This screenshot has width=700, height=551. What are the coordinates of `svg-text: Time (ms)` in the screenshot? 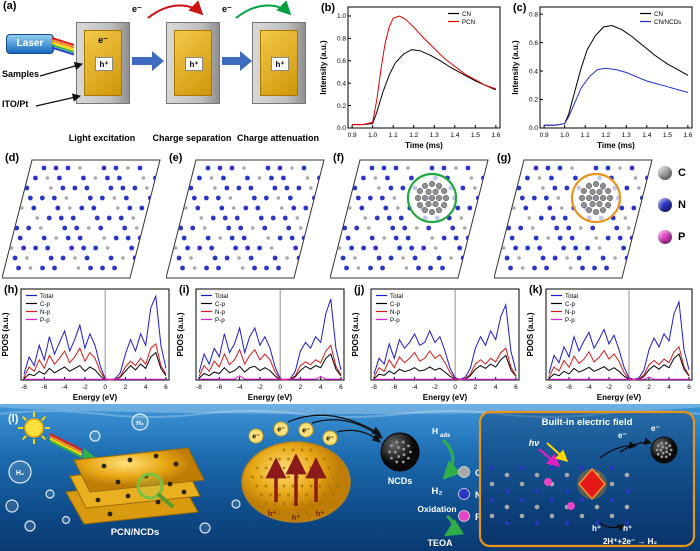 It's located at (424, 145).